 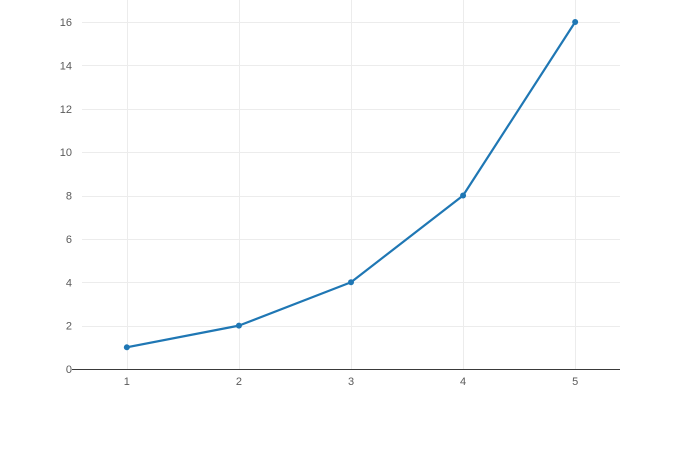 What do you see at coordinates (69, 197) in the screenshot?
I see `y-tick-label-8: 8` at bounding box center [69, 197].